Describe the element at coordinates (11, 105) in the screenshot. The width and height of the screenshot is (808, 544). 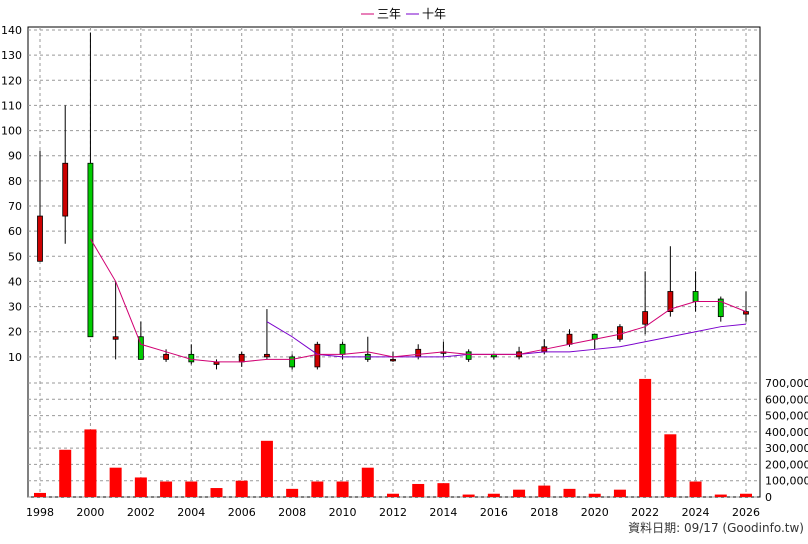
I see `price-tick-label: 110` at that location.